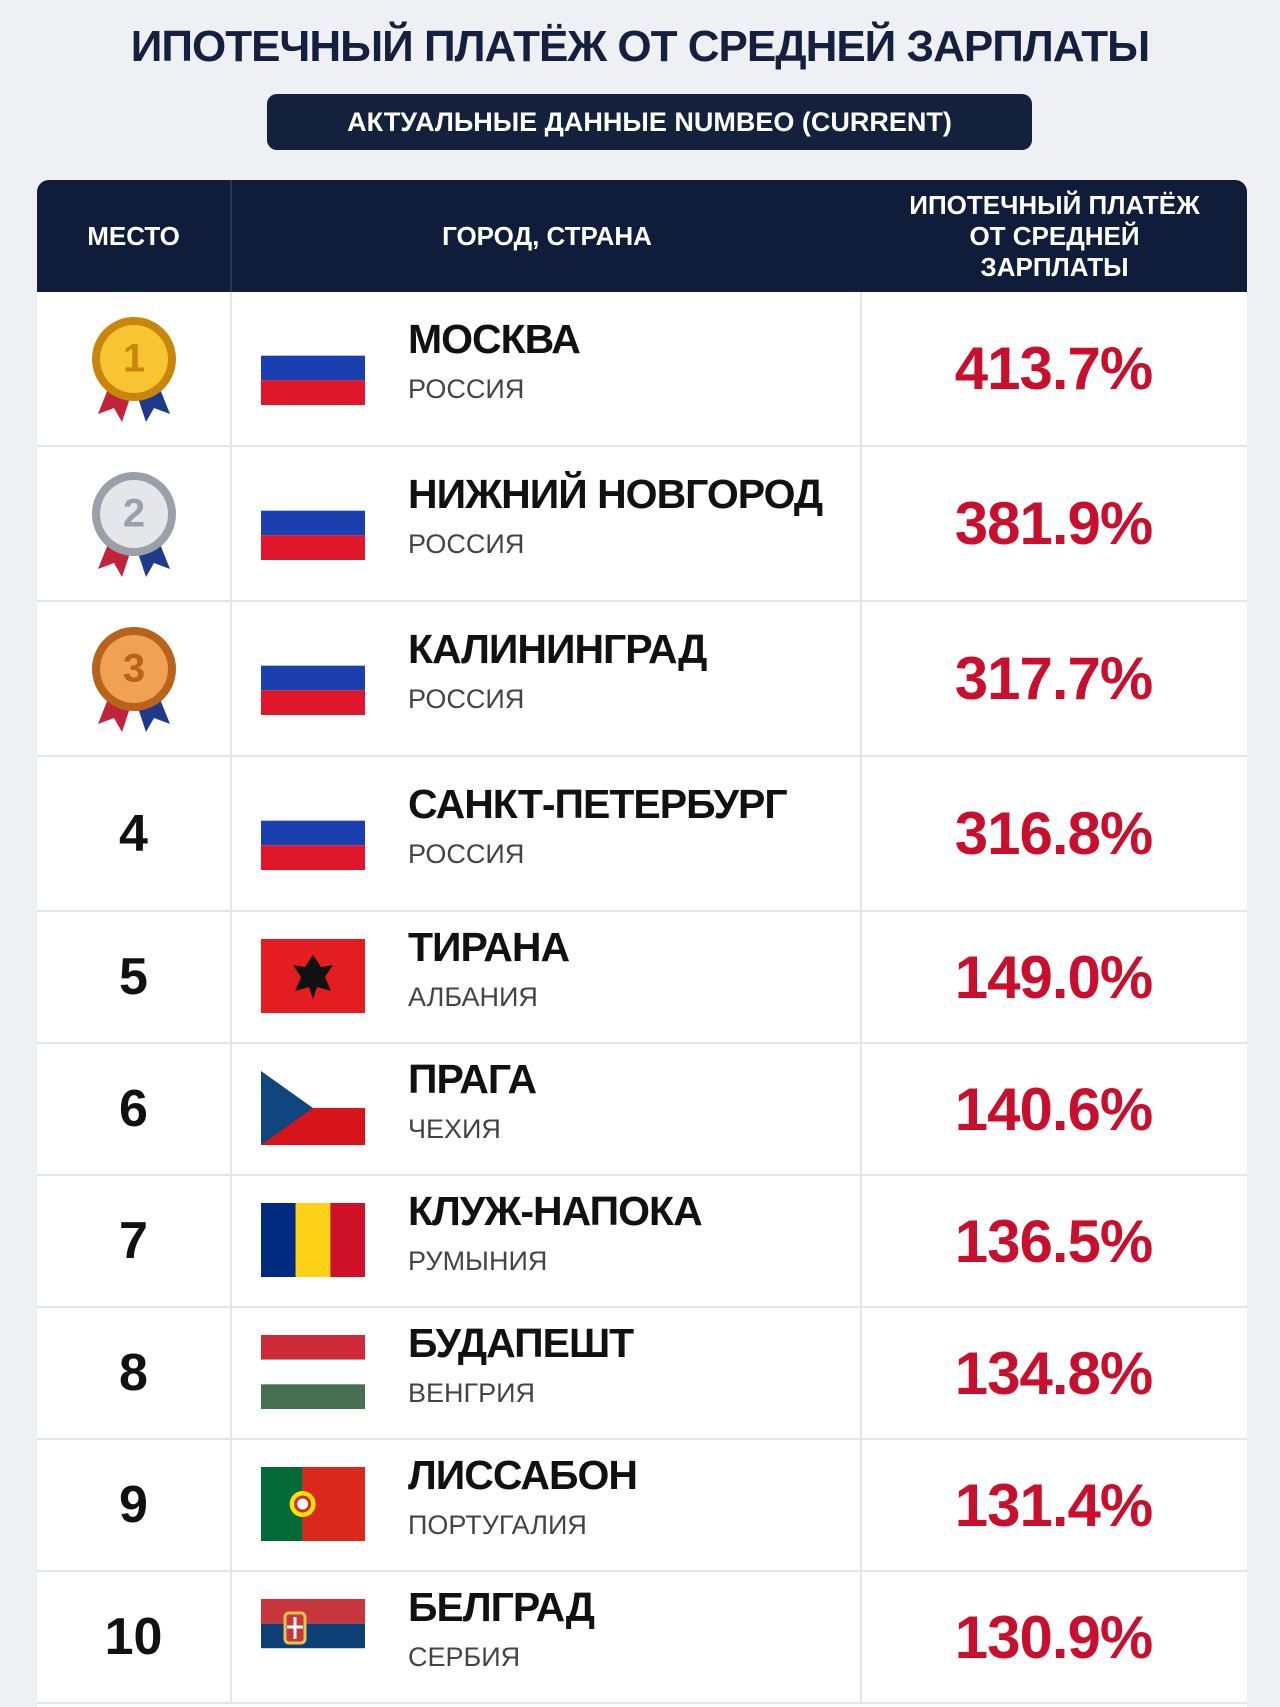 This screenshot has height=1707, width=1280. Describe the element at coordinates (649, 122) in the screenshot. I see `subtitle: АКТУАЛЬНЫЕ ДАННЫЕ NUMBEO (CURRENT)` at that location.